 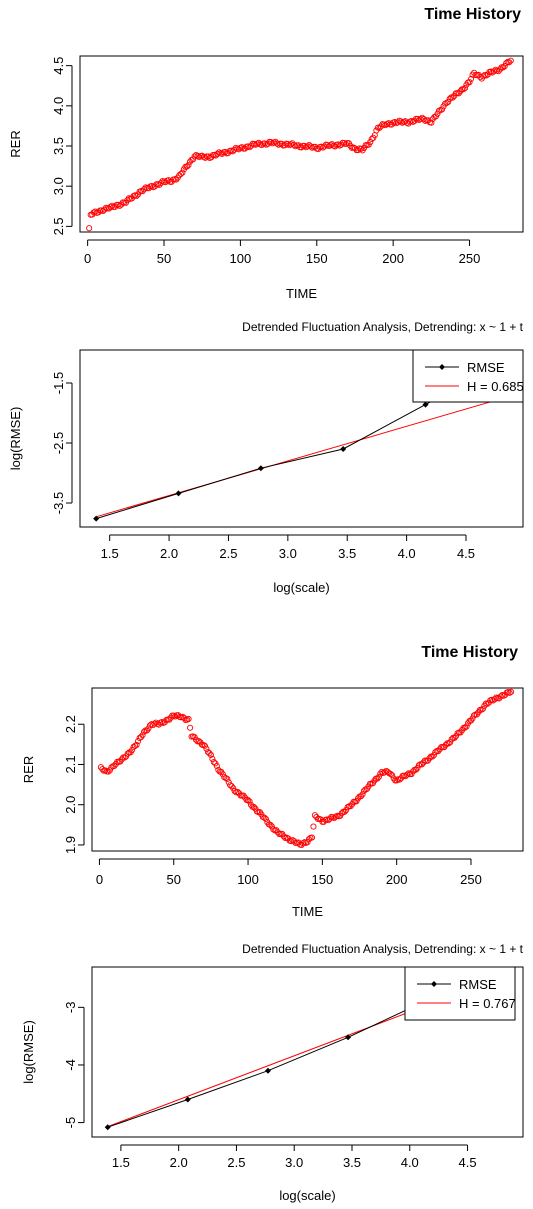 I want to click on y-tick-label: -5, so click(x=70, y=1123).